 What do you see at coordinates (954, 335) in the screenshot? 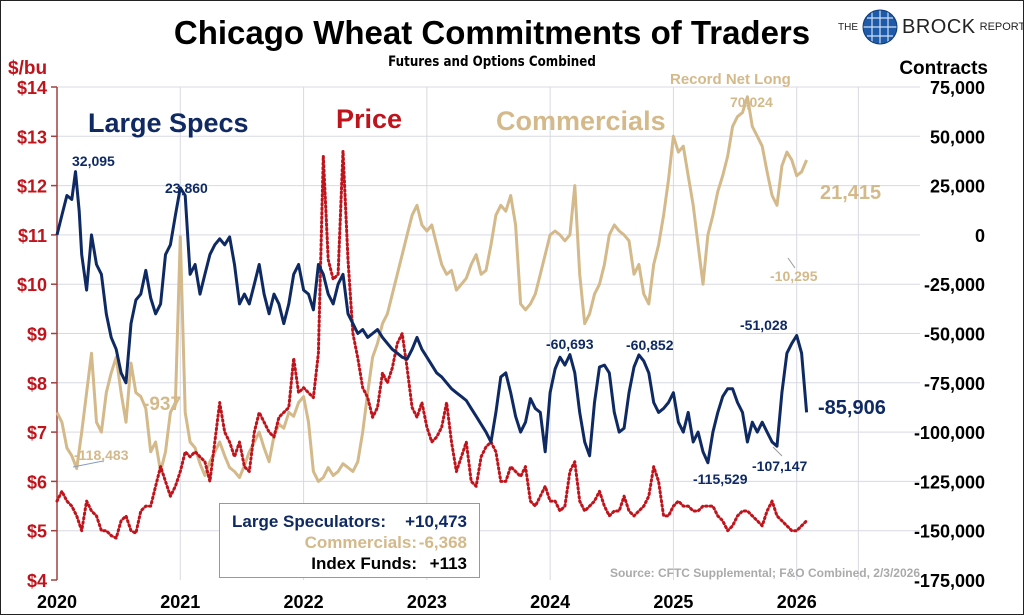
I see `right-tick-label: -50,000` at bounding box center [954, 335].